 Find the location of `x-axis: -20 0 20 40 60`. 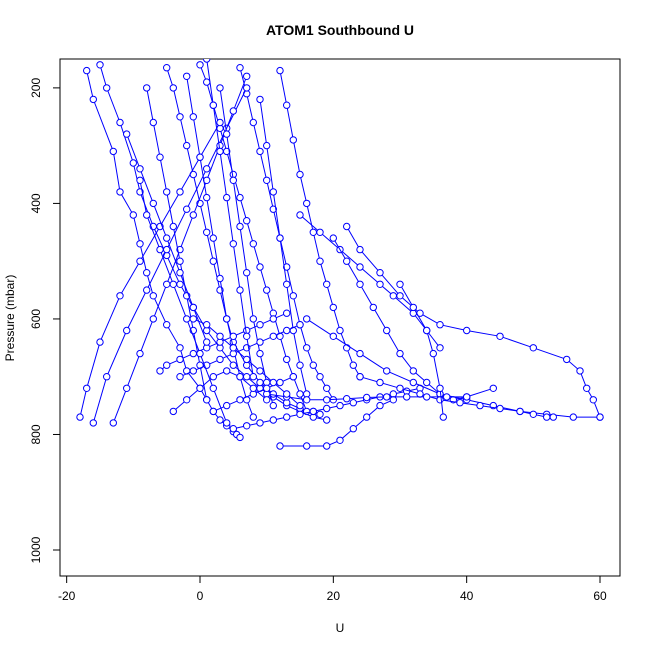

x-axis: -20 0 20 40 60 is located at coordinates (332, 589).